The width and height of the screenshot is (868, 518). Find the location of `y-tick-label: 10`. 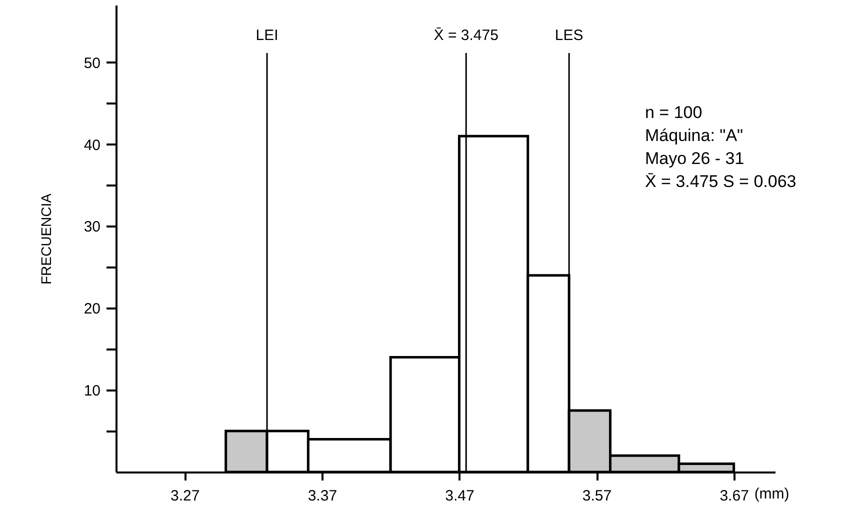

y-tick-label: 10 is located at coordinates (92, 391).